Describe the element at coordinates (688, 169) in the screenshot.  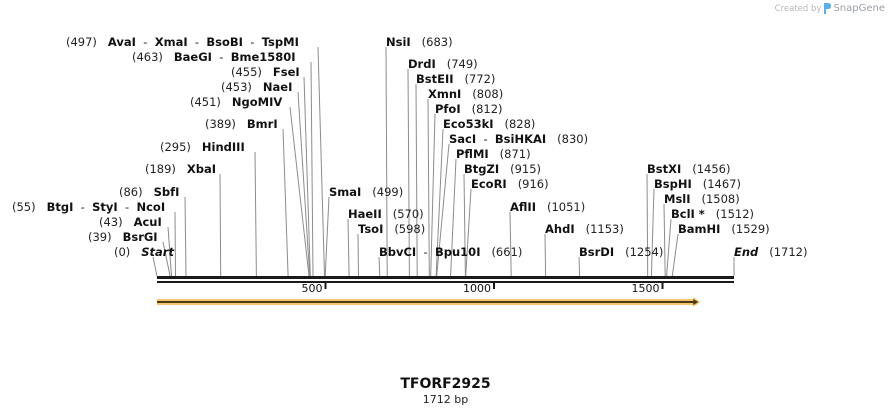
I see `site-label: BstXI (1456)` at that location.